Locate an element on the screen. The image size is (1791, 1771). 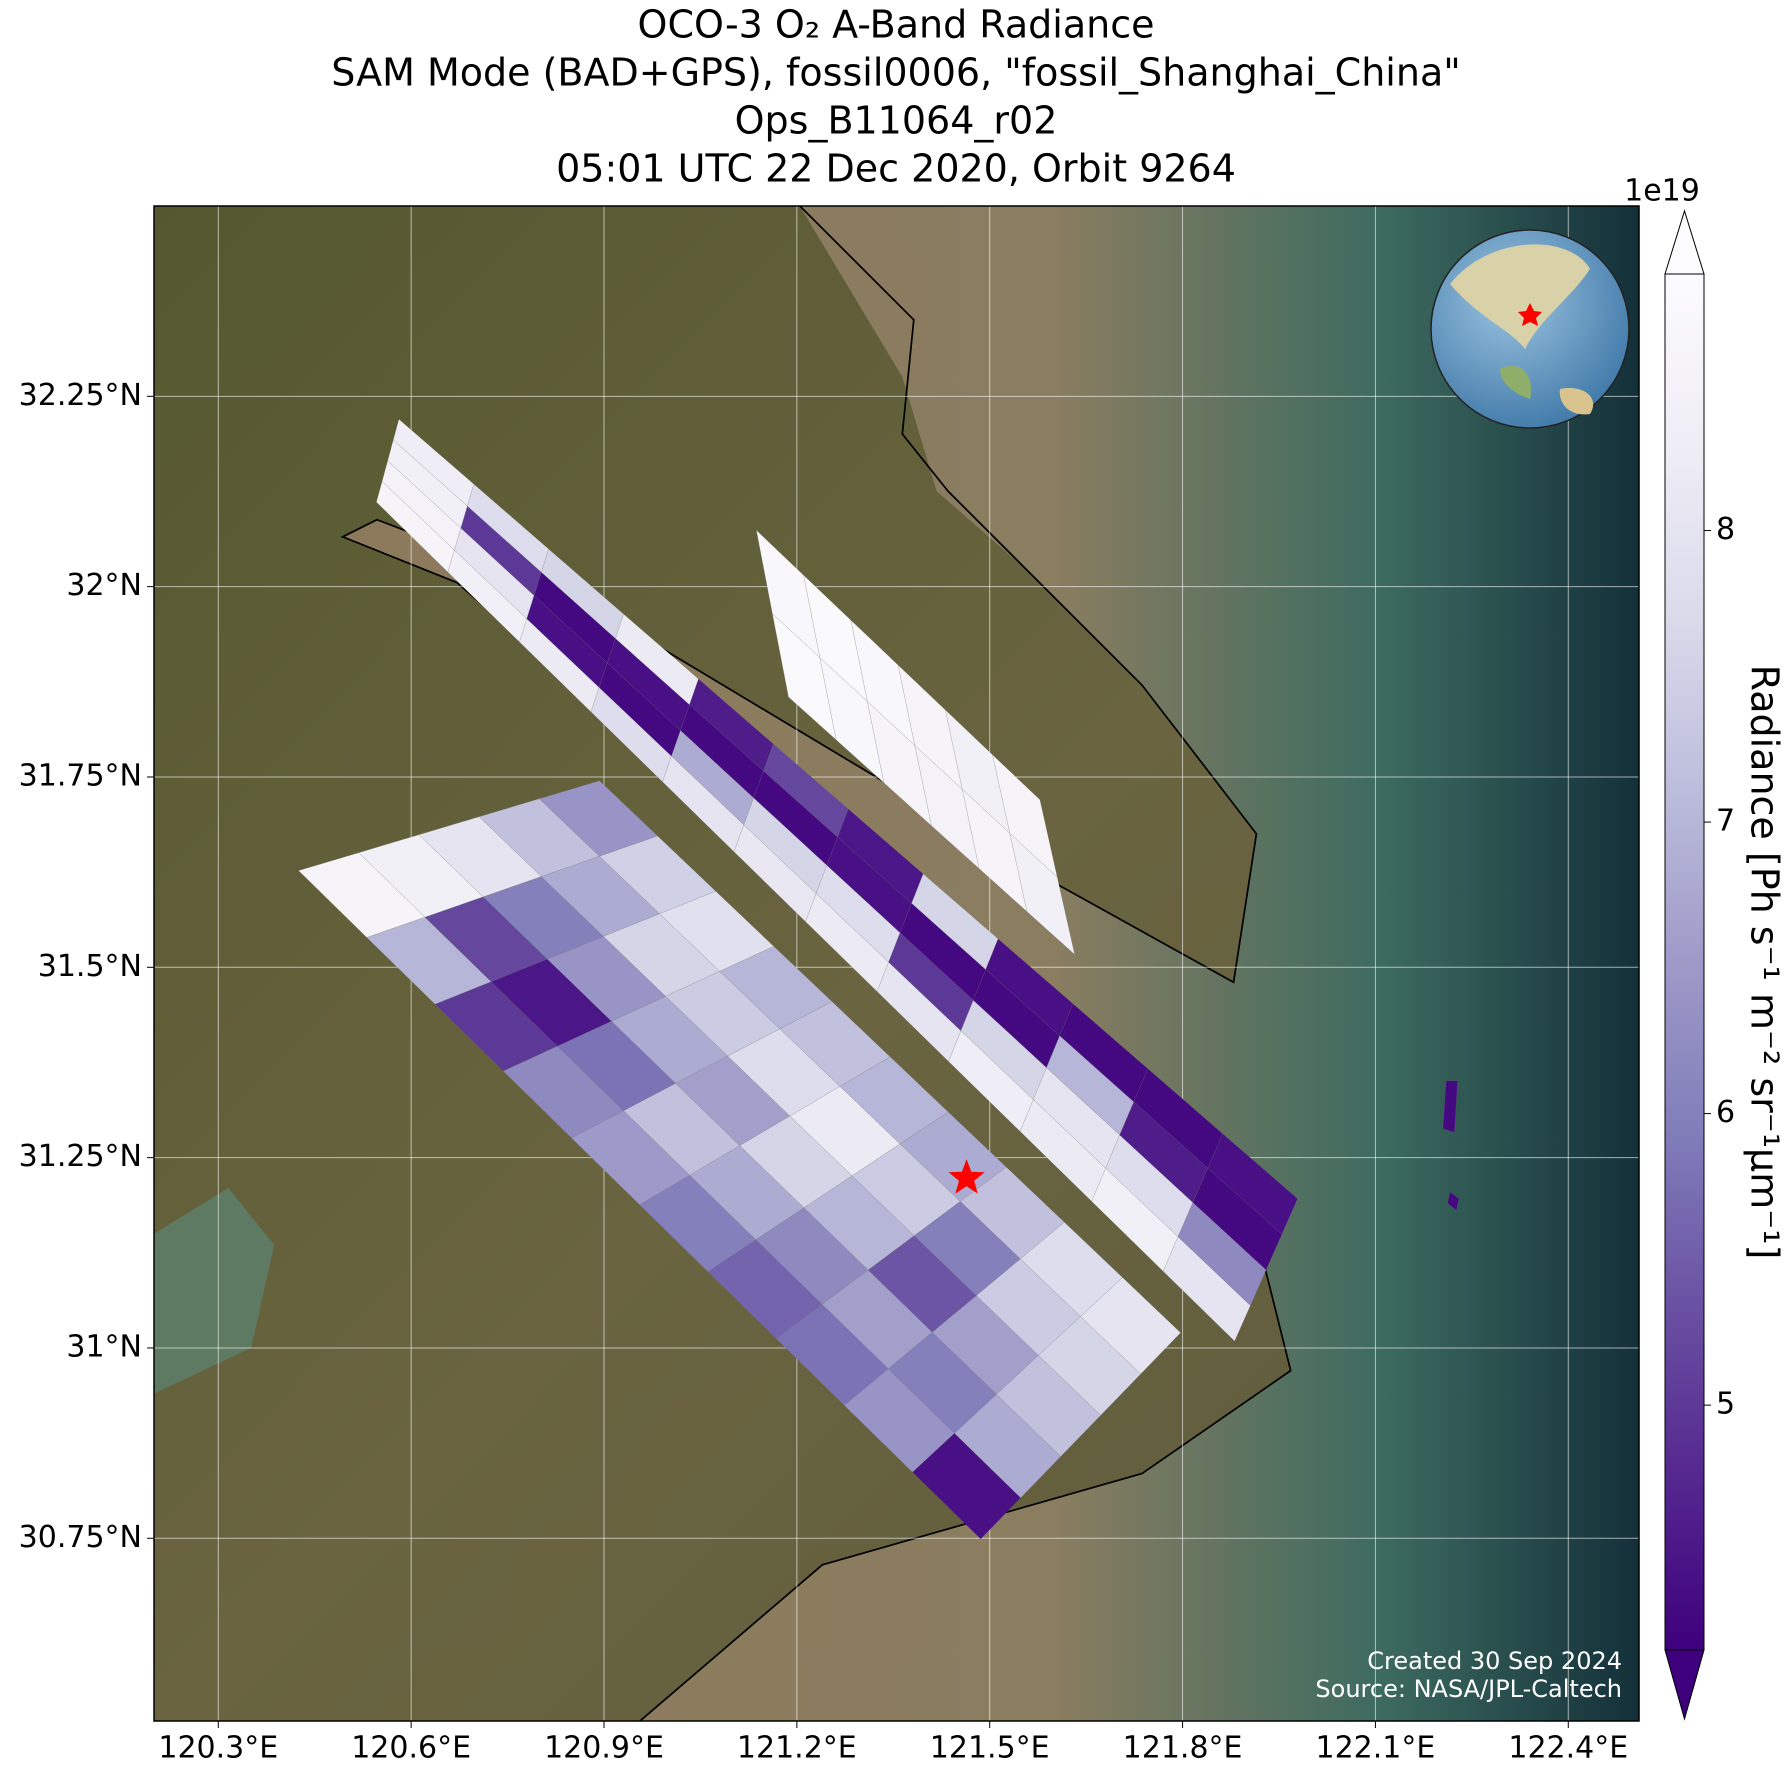
colorbar-tick-label: 8 is located at coordinates (1725, 529).